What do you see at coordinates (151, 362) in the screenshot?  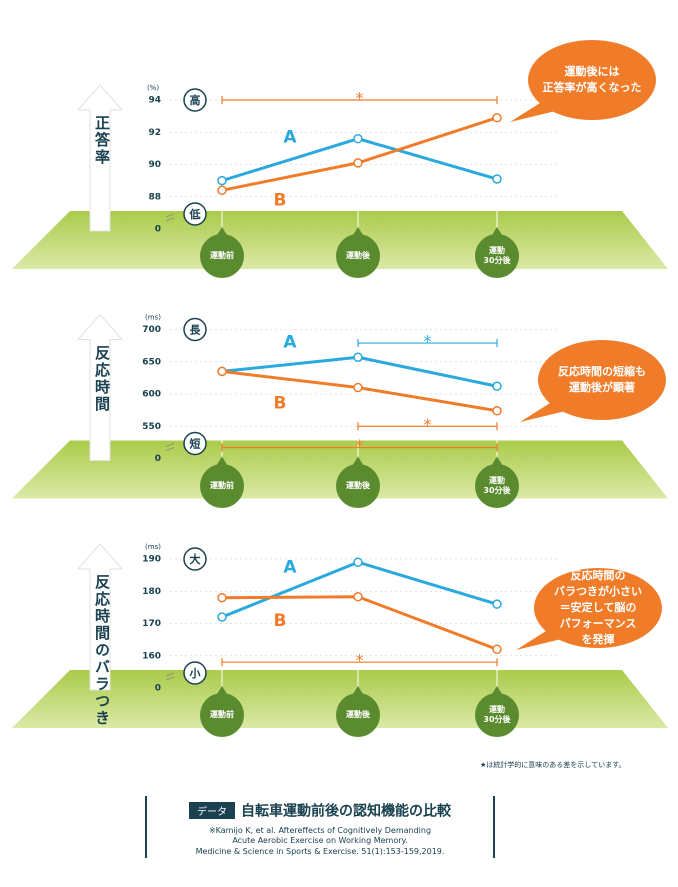 I see `y-tick-label: 650` at bounding box center [151, 362].